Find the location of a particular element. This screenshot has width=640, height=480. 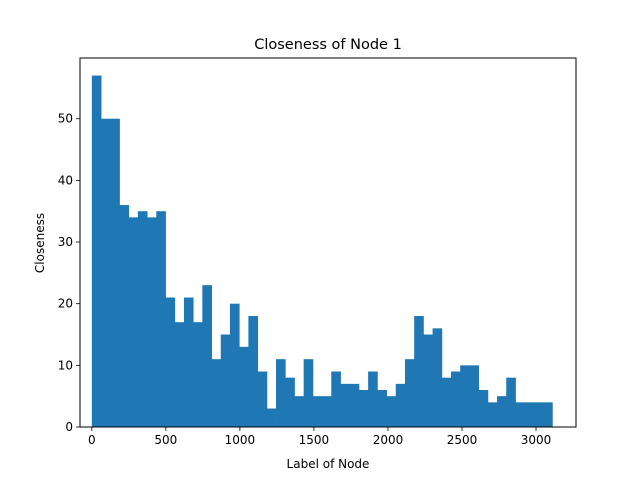

y-tick-label: 0 is located at coordinates (69, 427).